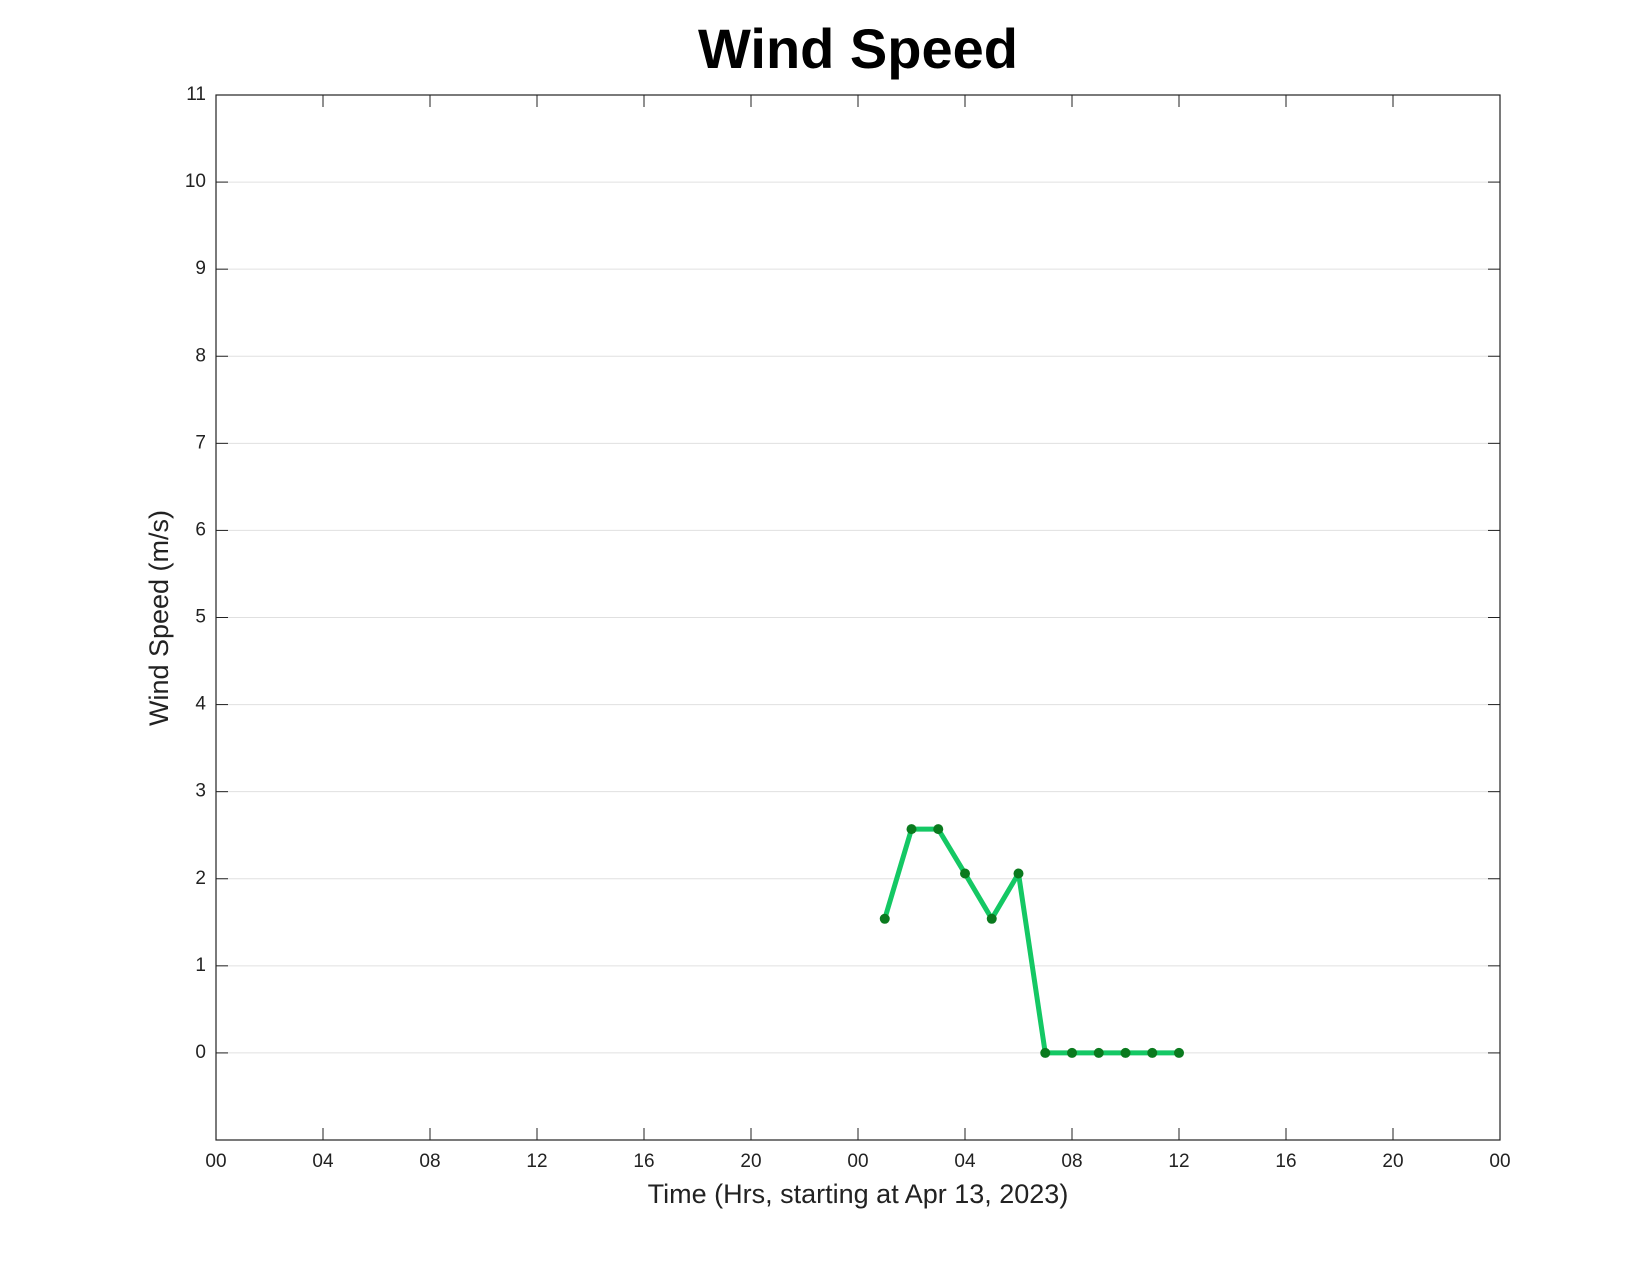 Image resolution: width=1650 pixels, height=1275 pixels. What do you see at coordinates (200, 1052) in the screenshot?
I see `y-tick-label: 0` at bounding box center [200, 1052].